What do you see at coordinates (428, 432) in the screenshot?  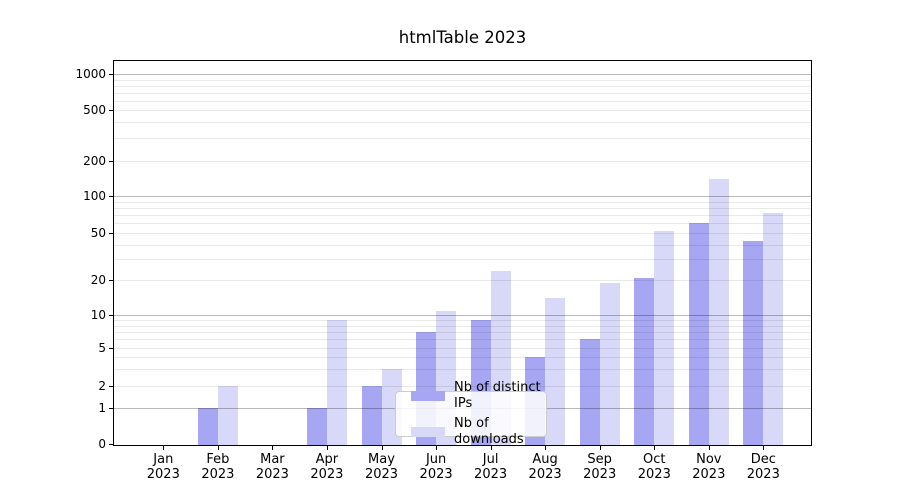 I see `legend-swatch-nb-of-downloads` at bounding box center [428, 432].